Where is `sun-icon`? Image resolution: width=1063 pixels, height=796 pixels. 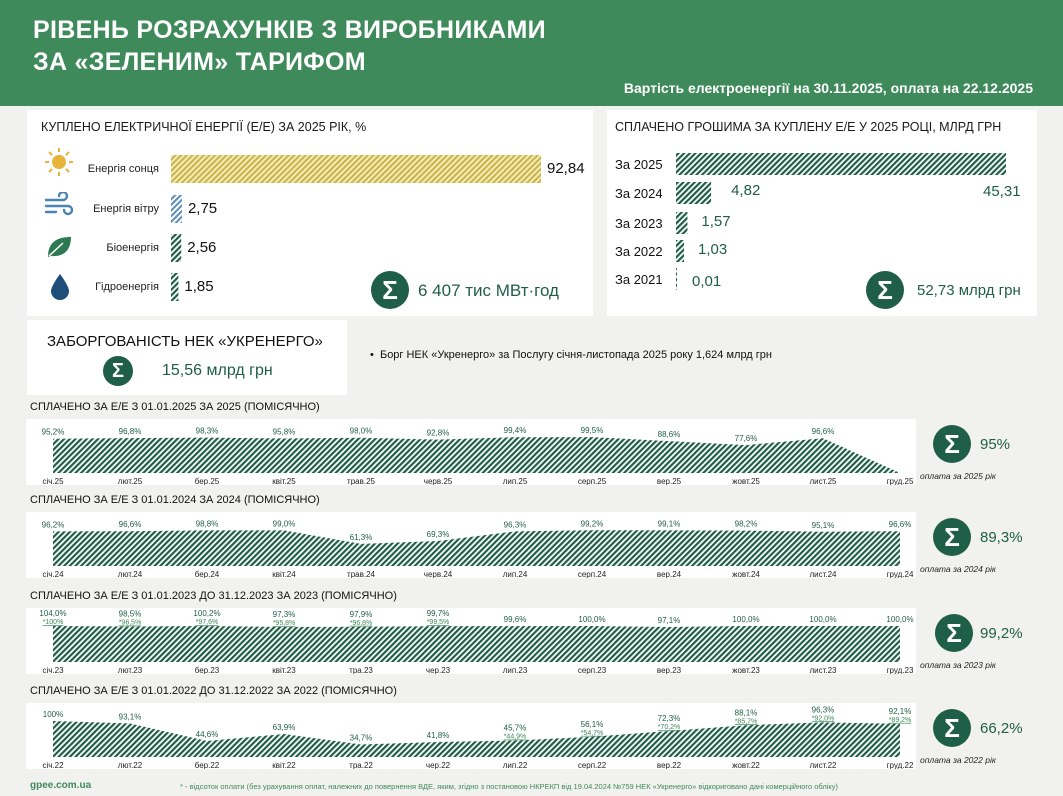
sun-icon is located at coordinates (59, 162).